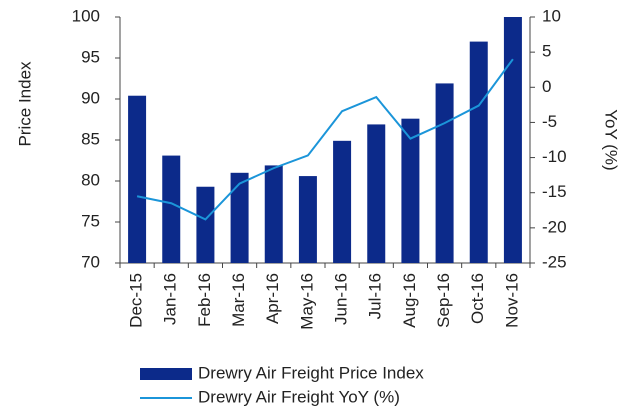 The height and width of the screenshot is (415, 632). What do you see at coordinates (549, 121) in the screenshot?
I see `y2-tick-label: -5` at bounding box center [549, 121].